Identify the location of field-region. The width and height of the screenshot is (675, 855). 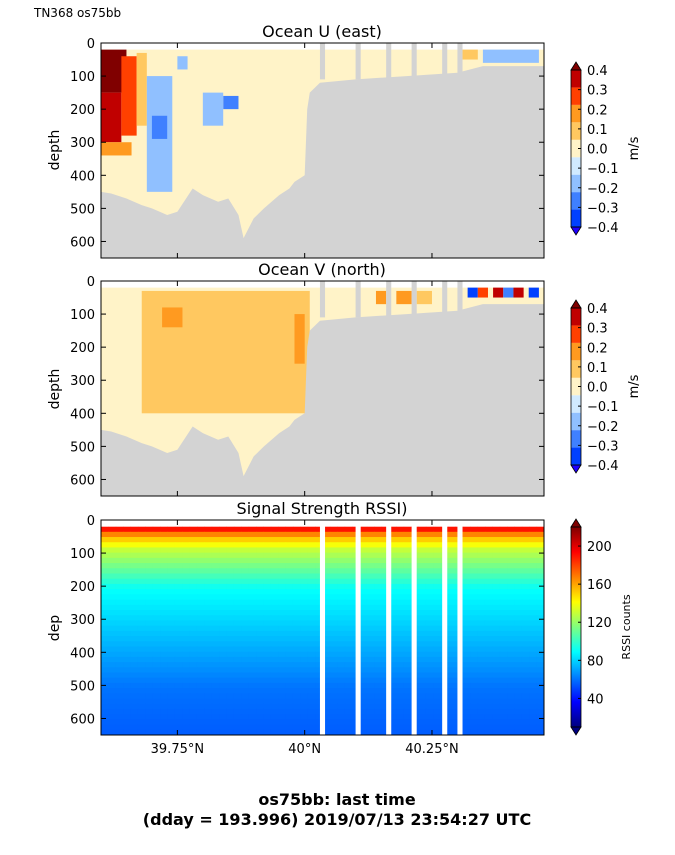
(116, 149).